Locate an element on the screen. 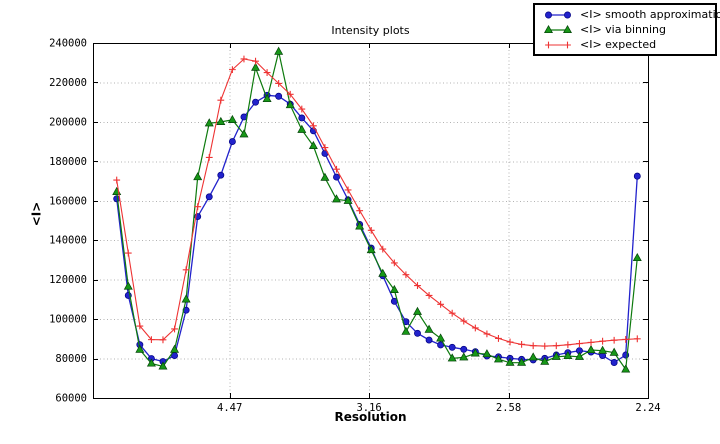  legend-entry-smooth-approximation: <I> smooth approximation is located at coordinates (627, 14).